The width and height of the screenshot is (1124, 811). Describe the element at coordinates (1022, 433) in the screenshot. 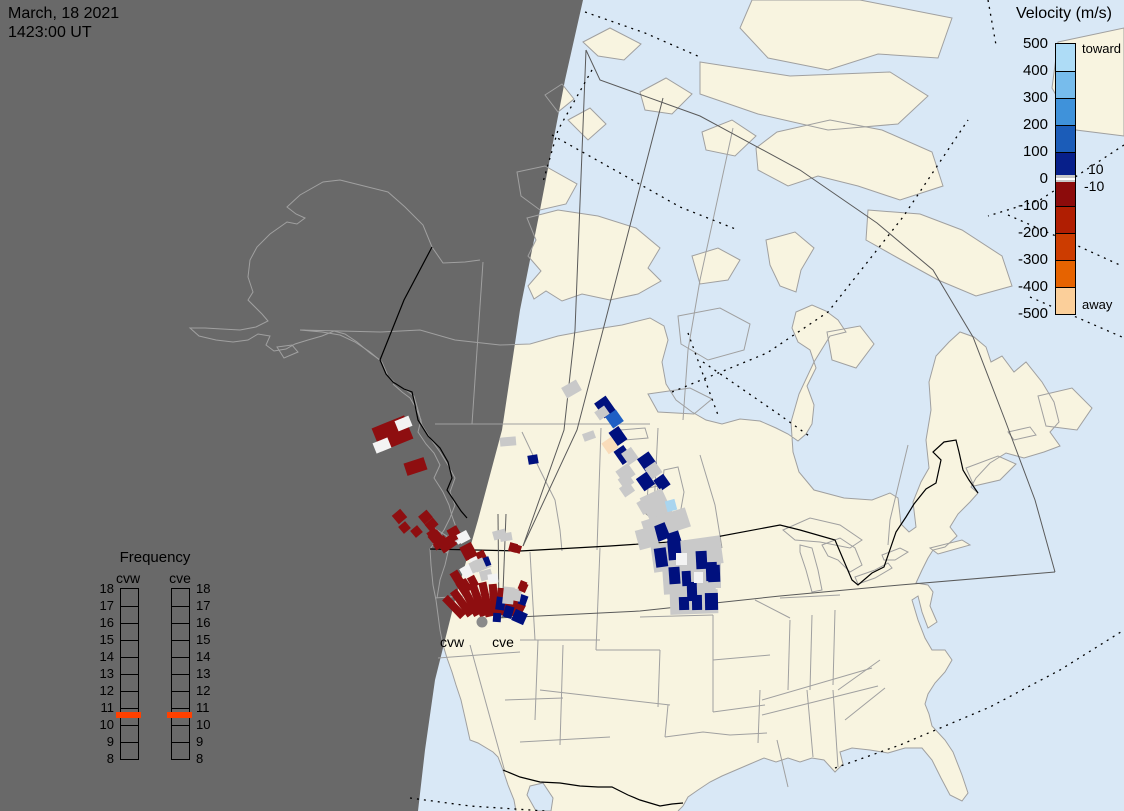

I see `anticosti-island` at that location.